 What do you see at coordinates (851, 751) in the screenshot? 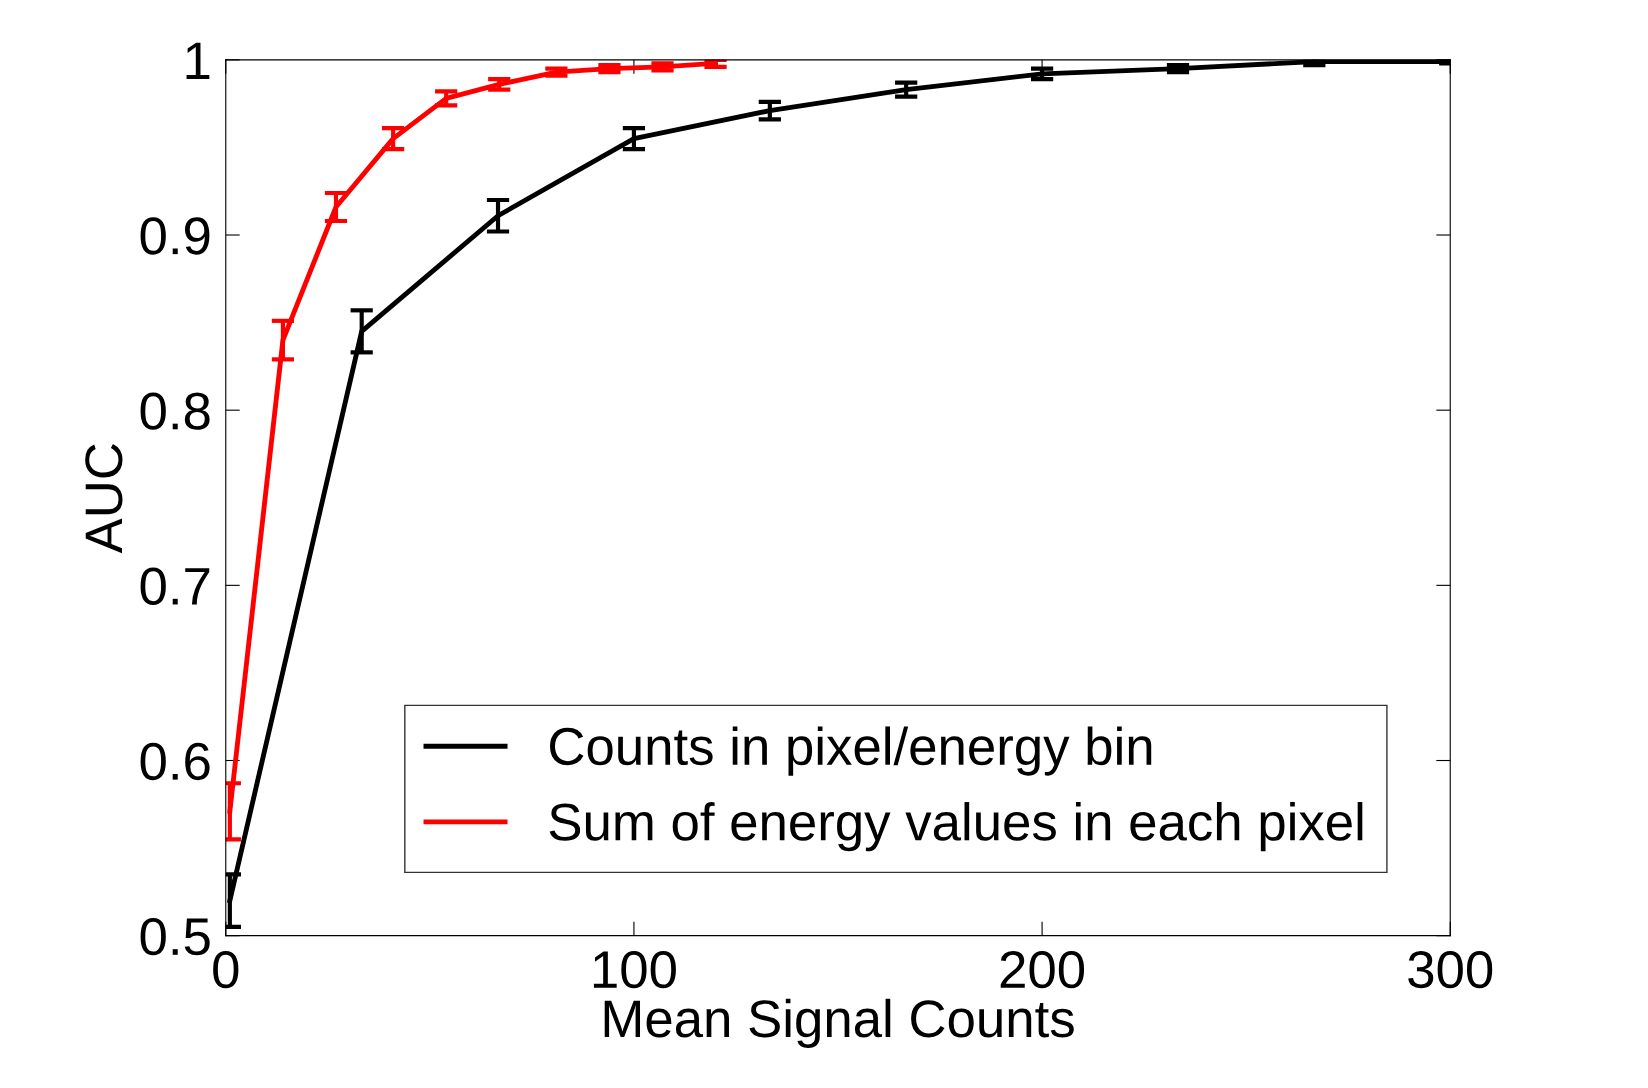
I see `legend-label: Counts in pixel/energy bin` at bounding box center [851, 751].